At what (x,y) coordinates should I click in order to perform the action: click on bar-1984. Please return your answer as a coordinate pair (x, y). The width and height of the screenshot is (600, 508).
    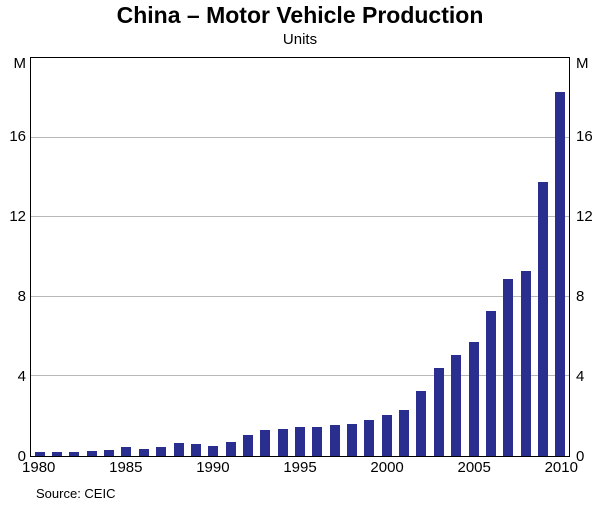
    Looking at the image, I should click on (109, 452).